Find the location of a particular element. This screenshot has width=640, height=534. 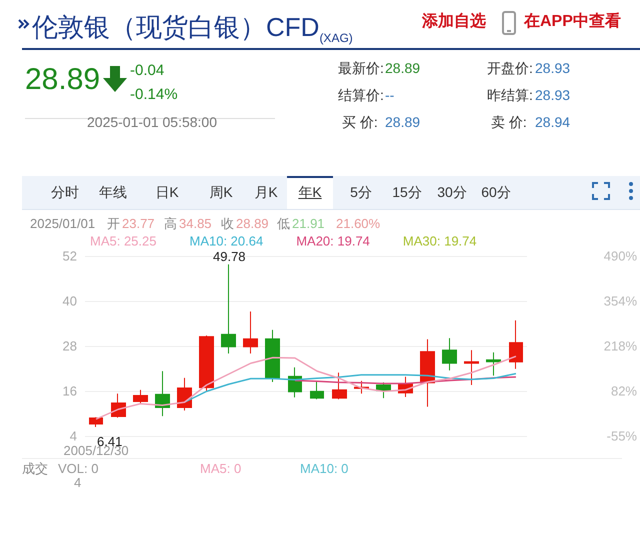

text: 15分 is located at coordinates (407, 192).